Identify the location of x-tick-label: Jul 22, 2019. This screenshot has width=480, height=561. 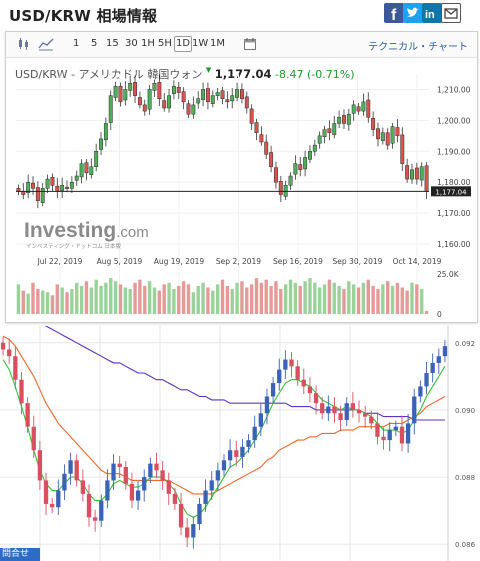
(60, 261).